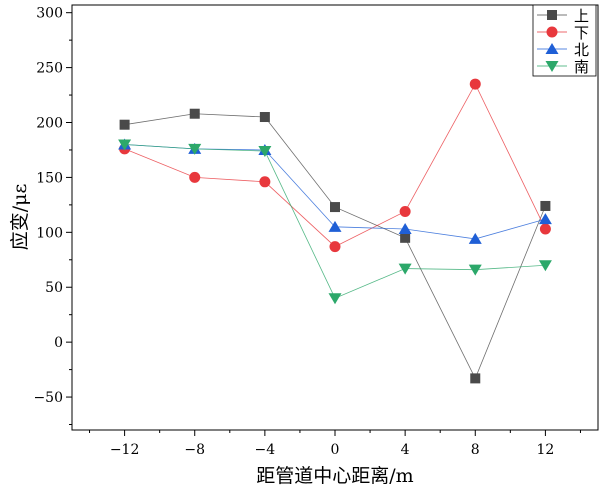 Image resolution: width=600 pixels, height=489 pixels. Describe the element at coordinates (54, 288) in the screenshot. I see `y-tick-label: 50` at that location.